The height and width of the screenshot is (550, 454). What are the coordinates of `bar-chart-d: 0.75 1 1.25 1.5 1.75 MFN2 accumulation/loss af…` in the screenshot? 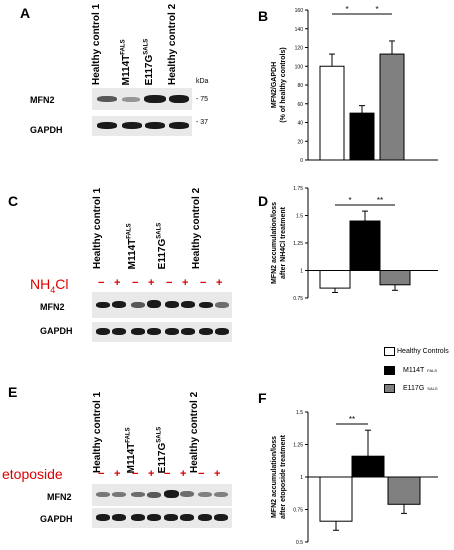 It's located at (354, 244).